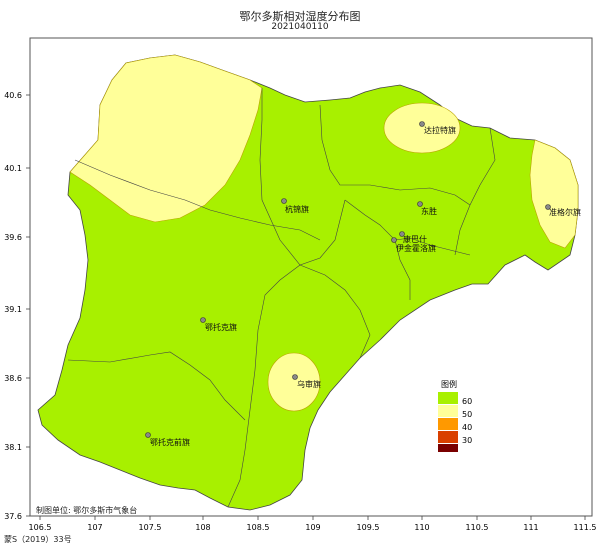  Describe the element at coordinates (166, 138) in the screenshot. I see `humidity-50-zone-northwest` at that location.